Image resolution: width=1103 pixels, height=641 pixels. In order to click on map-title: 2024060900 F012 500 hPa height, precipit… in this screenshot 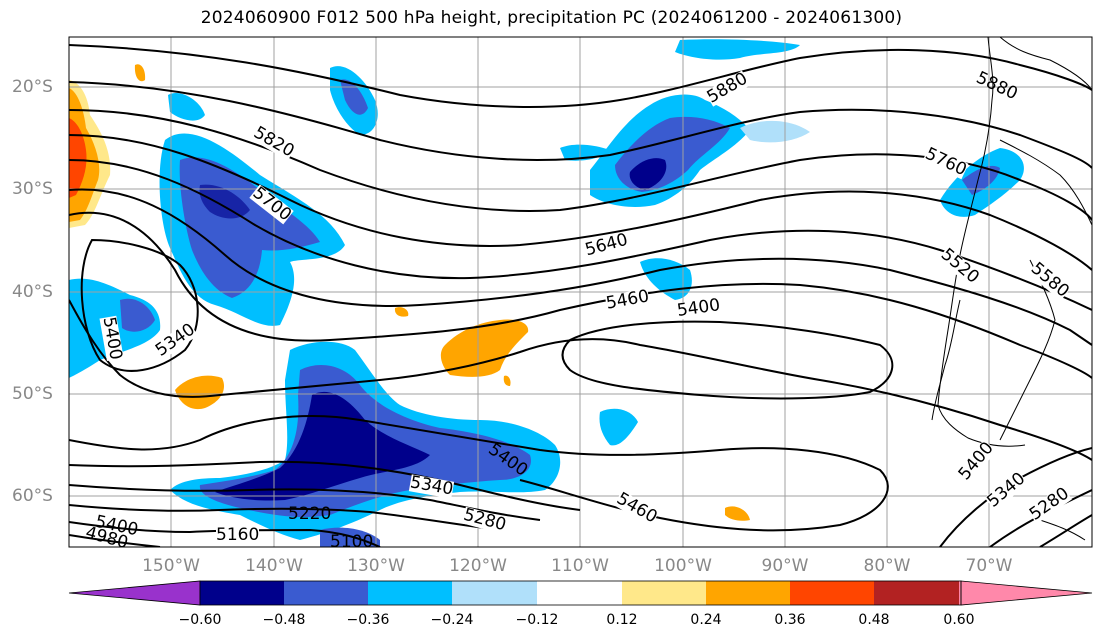, I will do `click(551, 18)`.